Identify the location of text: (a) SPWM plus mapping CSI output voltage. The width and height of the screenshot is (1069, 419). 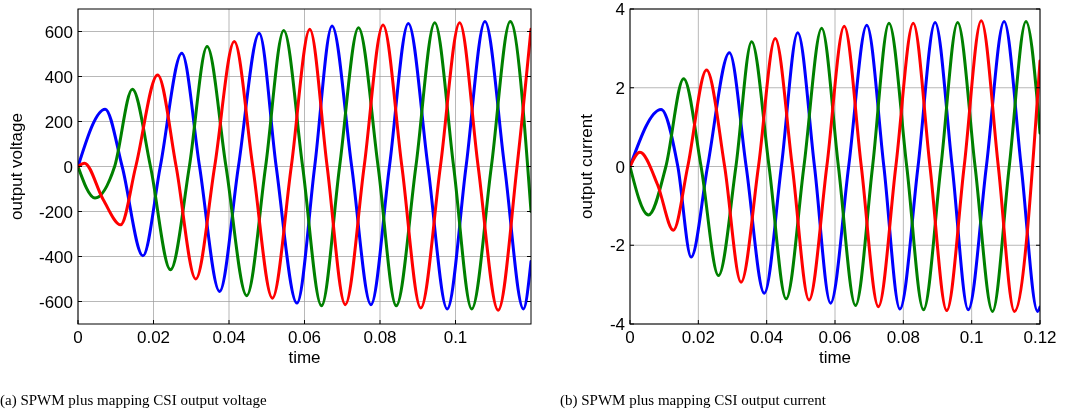
(133, 400).